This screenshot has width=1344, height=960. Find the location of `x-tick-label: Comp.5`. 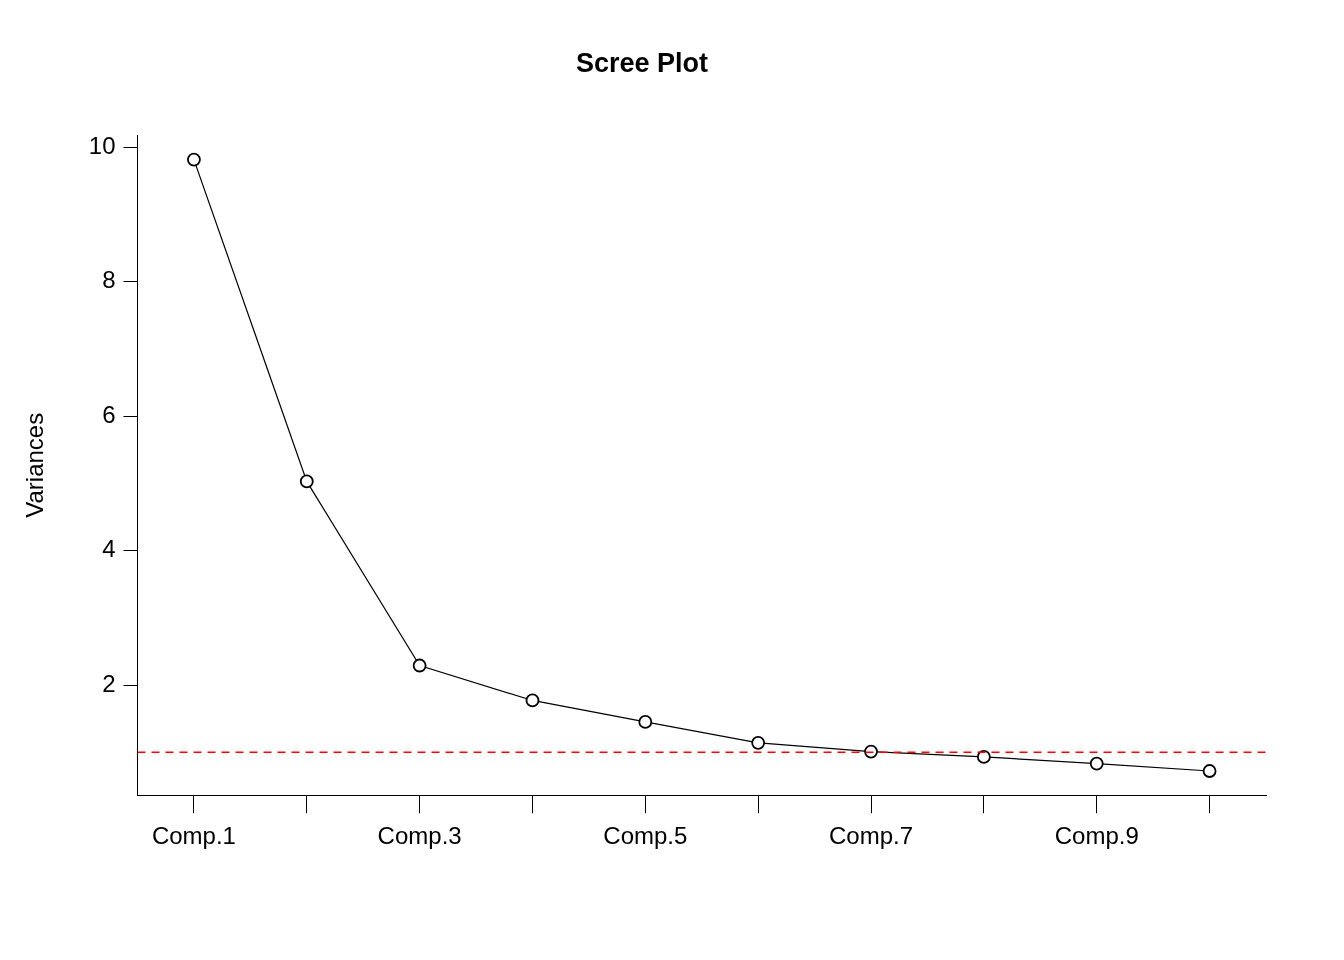

x-tick-label: Comp.5 is located at coordinates (645, 836).